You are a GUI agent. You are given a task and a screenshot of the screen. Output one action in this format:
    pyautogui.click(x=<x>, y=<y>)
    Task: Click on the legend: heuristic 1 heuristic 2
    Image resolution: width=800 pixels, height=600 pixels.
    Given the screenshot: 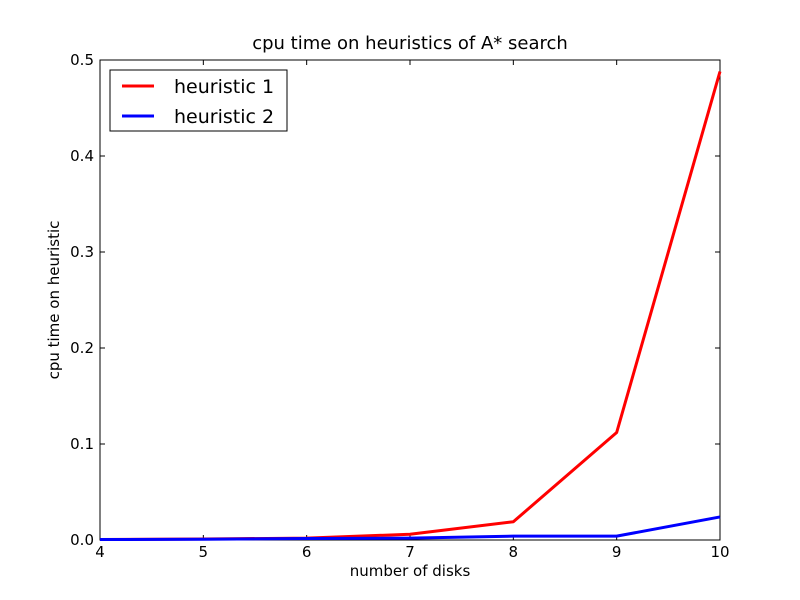 What is the action you would take?
    pyautogui.click(x=198, y=100)
    